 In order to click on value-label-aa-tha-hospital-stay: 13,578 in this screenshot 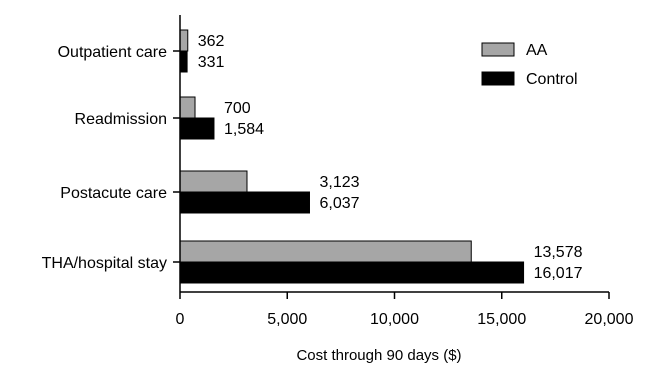, I will do `click(558, 252)`.